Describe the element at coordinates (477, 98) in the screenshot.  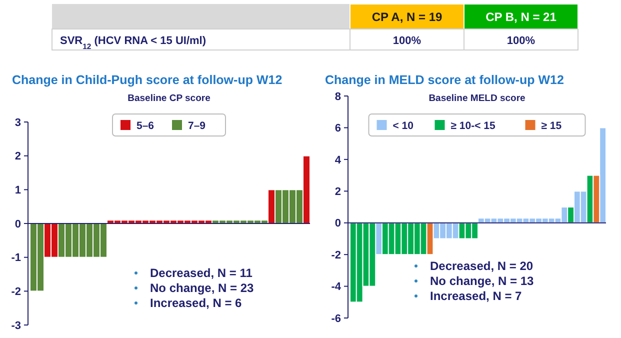
I see `legend-title: Baseline MELD score` at that location.